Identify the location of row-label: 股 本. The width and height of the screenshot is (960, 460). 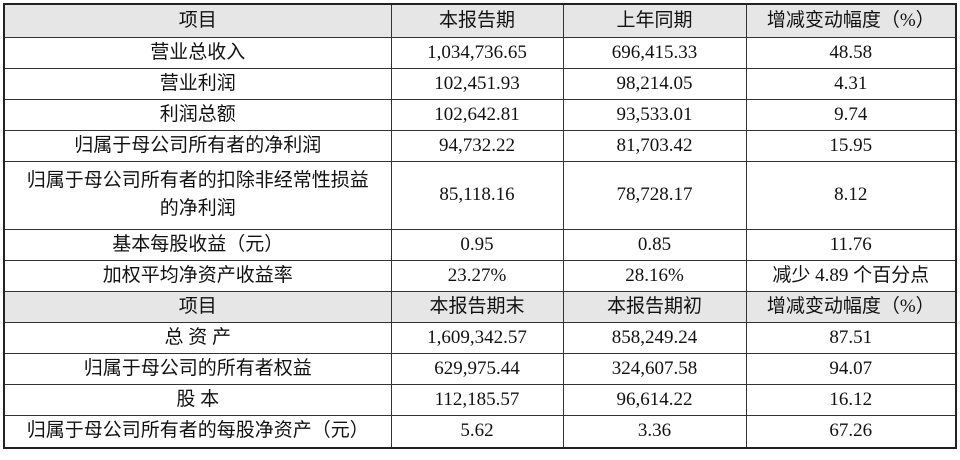
(197, 399).